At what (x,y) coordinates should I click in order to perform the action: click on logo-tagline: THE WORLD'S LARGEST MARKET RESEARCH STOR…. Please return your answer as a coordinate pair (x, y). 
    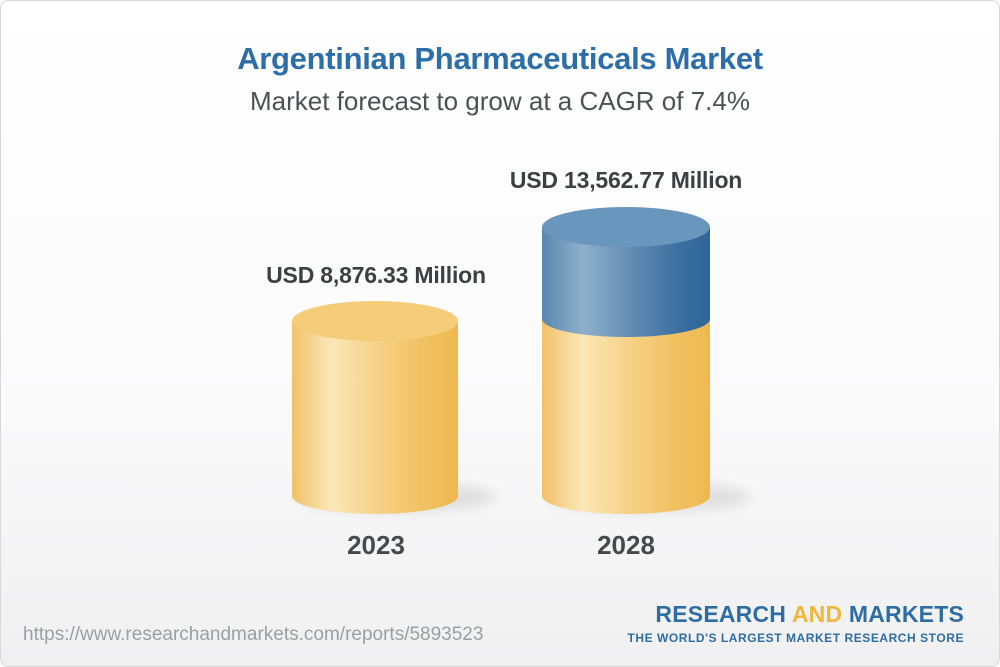
    Looking at the image, I should click on (795, 638).